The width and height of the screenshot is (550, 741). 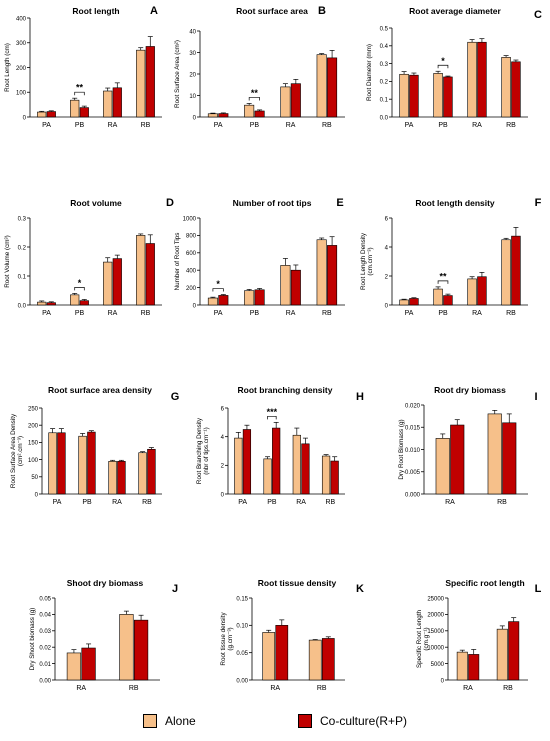 What do you see at coordinates (272, 203) in the screenshot?
I see `chart-title: Number of root tips` at bounding box center [272, 203].